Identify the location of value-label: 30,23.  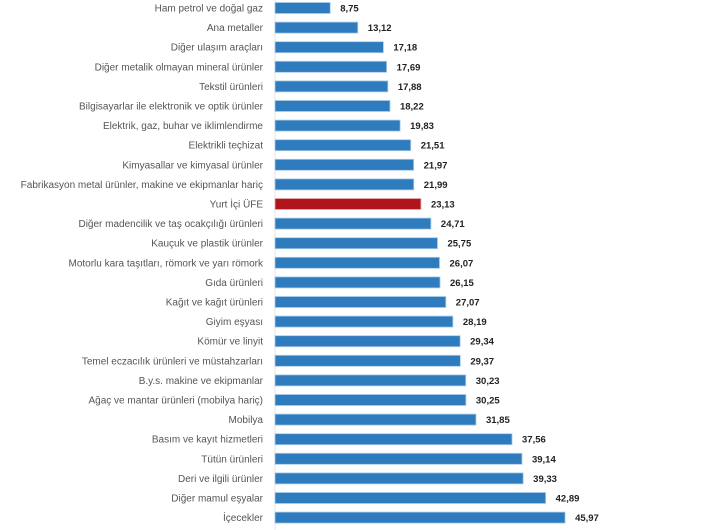
(488, 381).